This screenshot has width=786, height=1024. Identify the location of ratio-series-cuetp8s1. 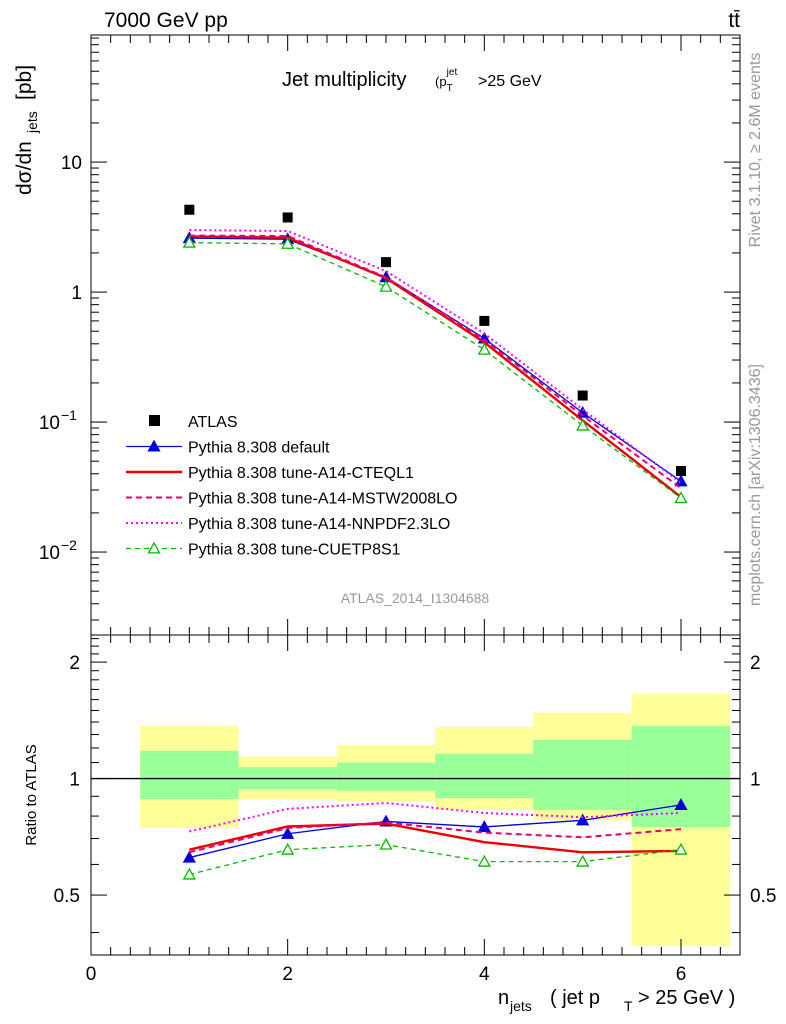
(435, 858).